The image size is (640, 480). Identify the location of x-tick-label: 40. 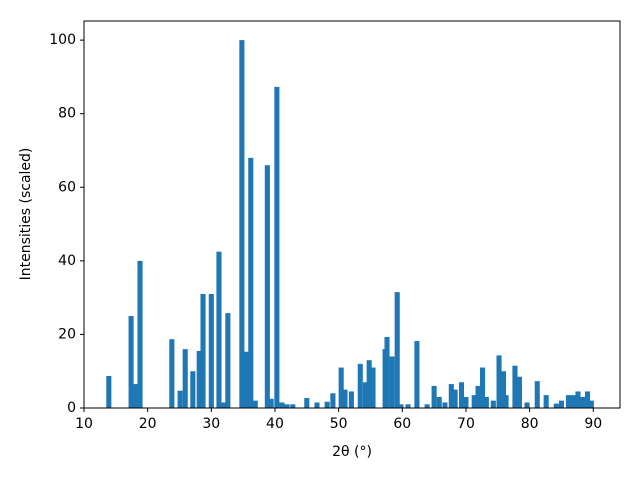
(275, 424).